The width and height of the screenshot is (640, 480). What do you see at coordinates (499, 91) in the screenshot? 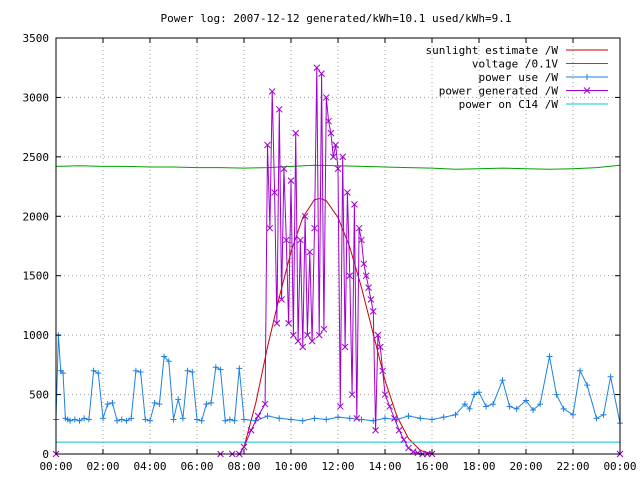
I see `legend-label: power generated /W` at bounding box center [499, 91].